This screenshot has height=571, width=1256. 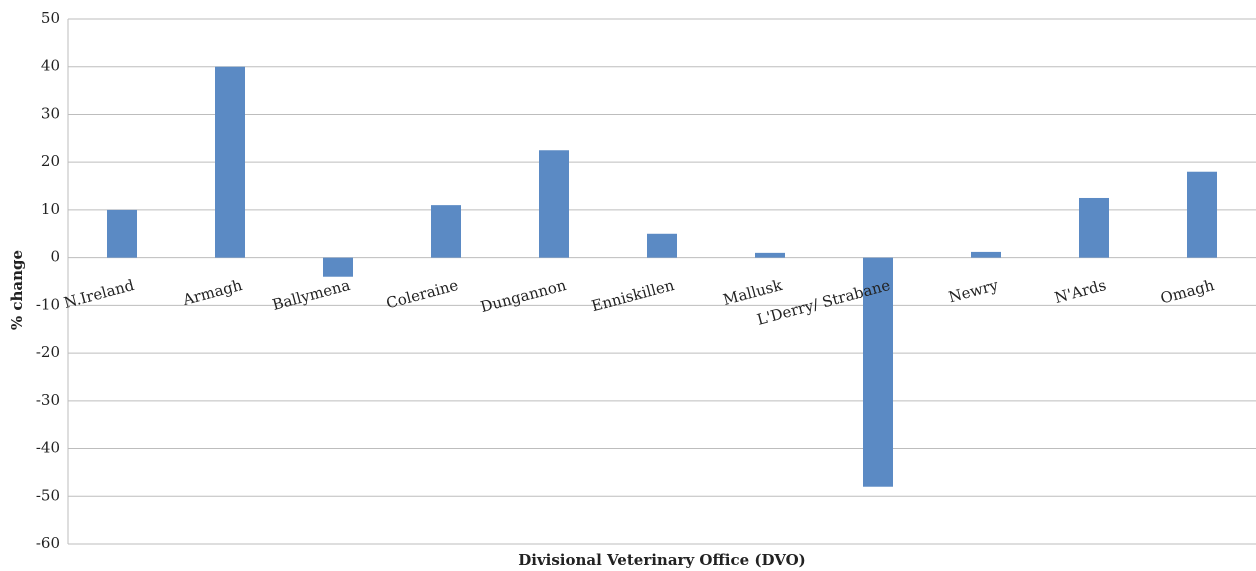 I want to click on x-tick-label: Omagh, so click(x=1188, y=292).